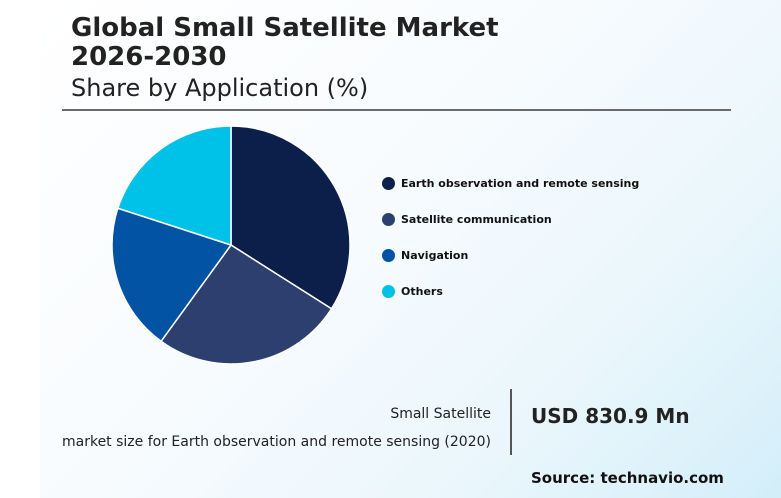 The image size is (781, 498). I want to click on legend-item: Satellite communication, so click(510, 219).